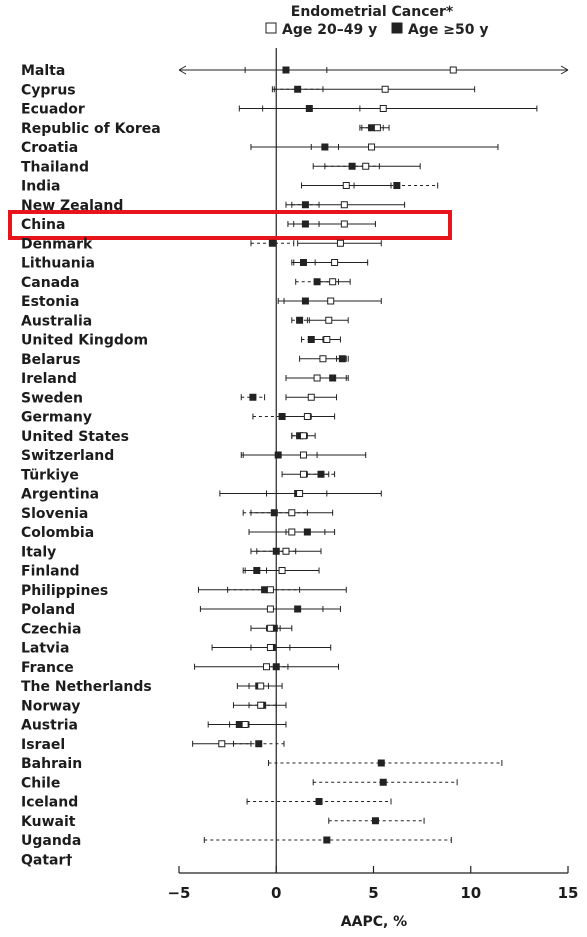 The width and height of the screenshot is (587, 937). I want to click on old-point-ireland, so click(333, 378).